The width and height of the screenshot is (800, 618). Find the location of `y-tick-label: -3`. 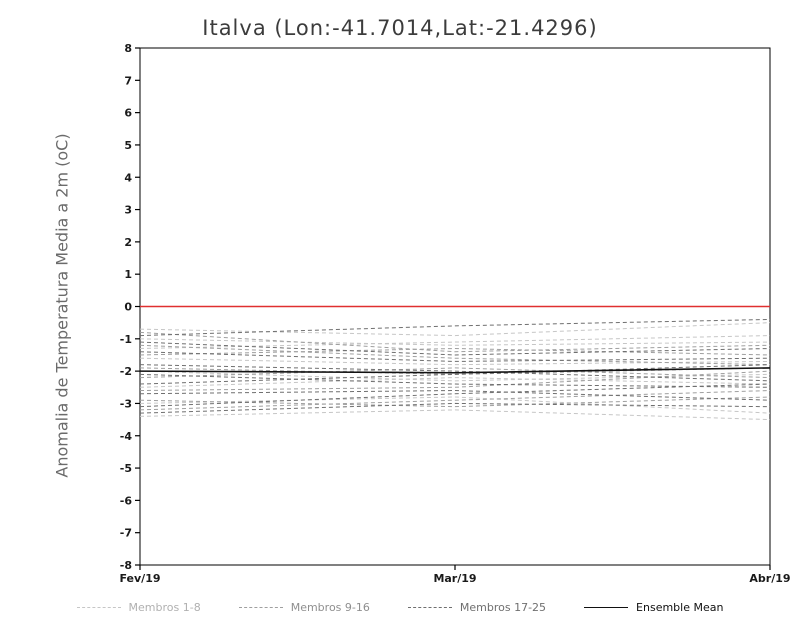

y-tick-label: -3 is located at coordinates (126, 403).